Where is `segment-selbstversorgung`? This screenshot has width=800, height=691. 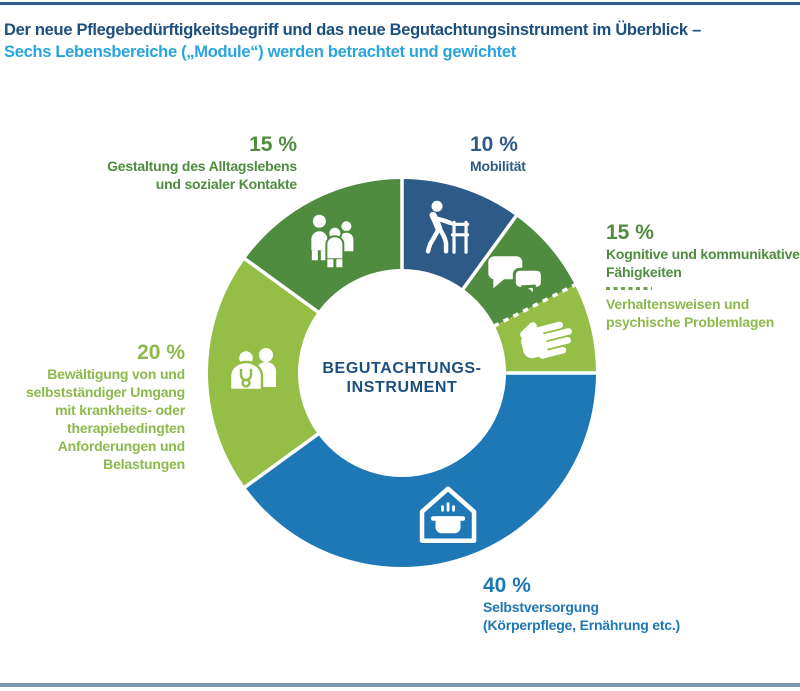
segment-selbstversorgung is located at coordinates (421, 470).